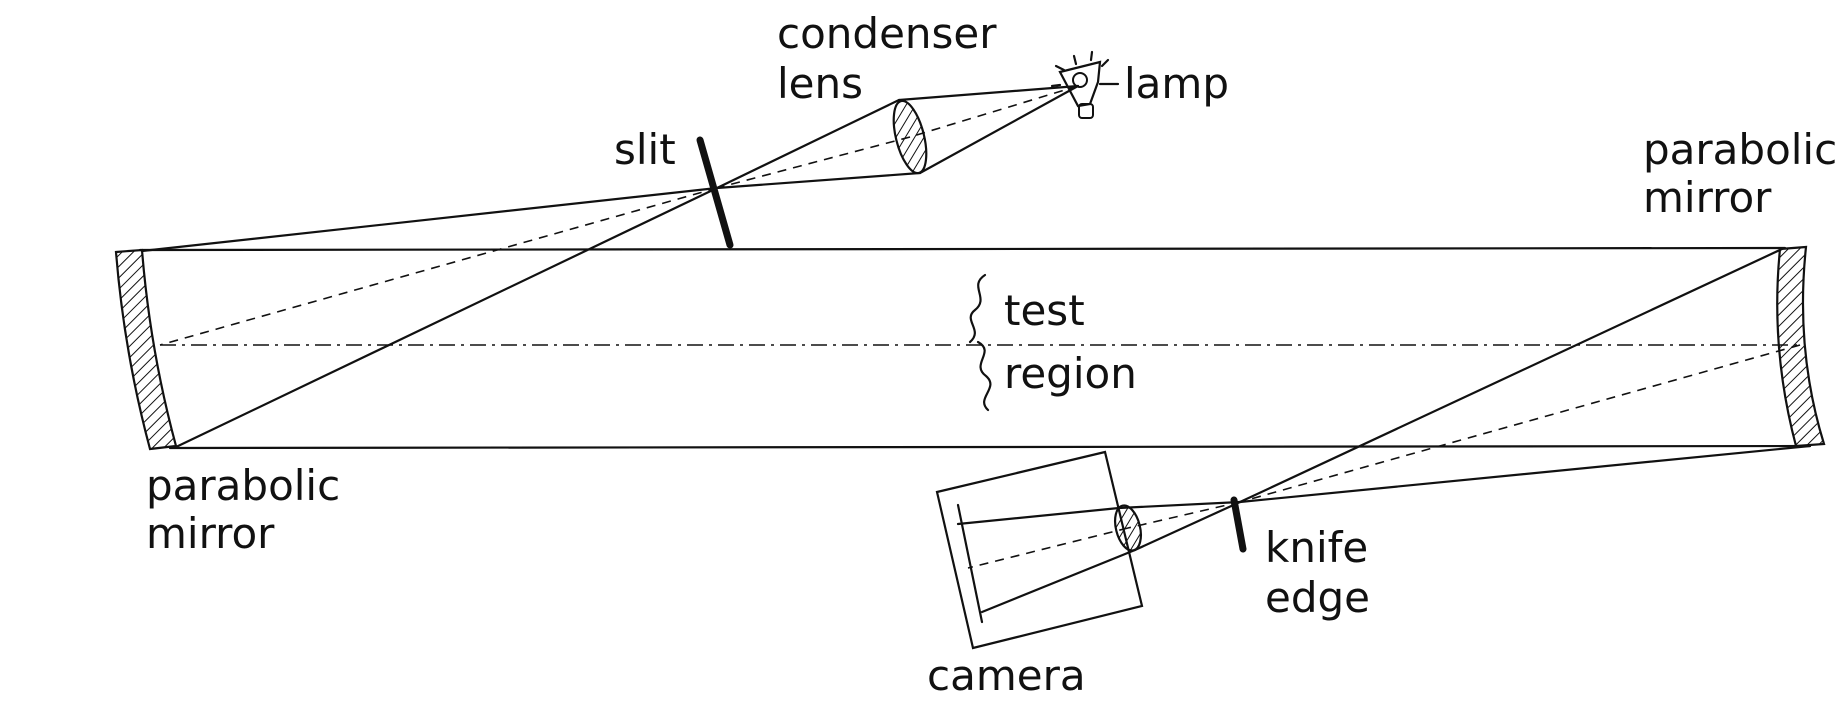 Image resolution: width=1839 pixels, height=709 pixels. What do you see at coordinates (1184, 515) in the screenshot?
I see `ray-knife-to-lens-center` at bounding box center [1184, 515].